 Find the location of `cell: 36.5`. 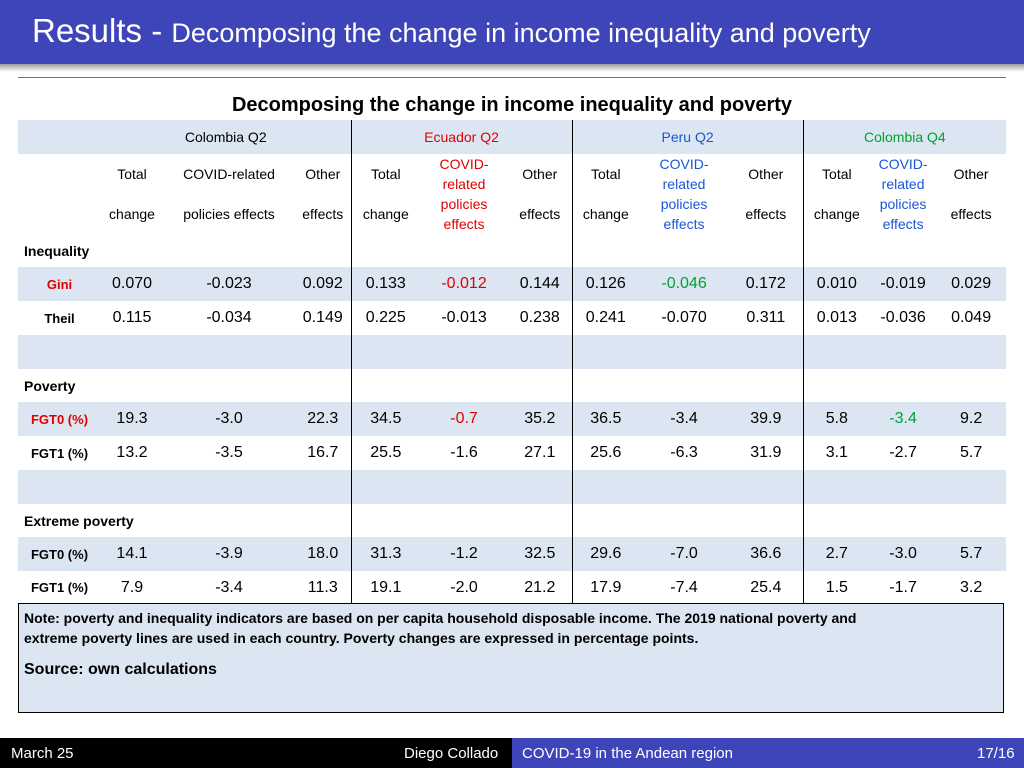

cell: 36.5 is located at coordinates (605, 419).